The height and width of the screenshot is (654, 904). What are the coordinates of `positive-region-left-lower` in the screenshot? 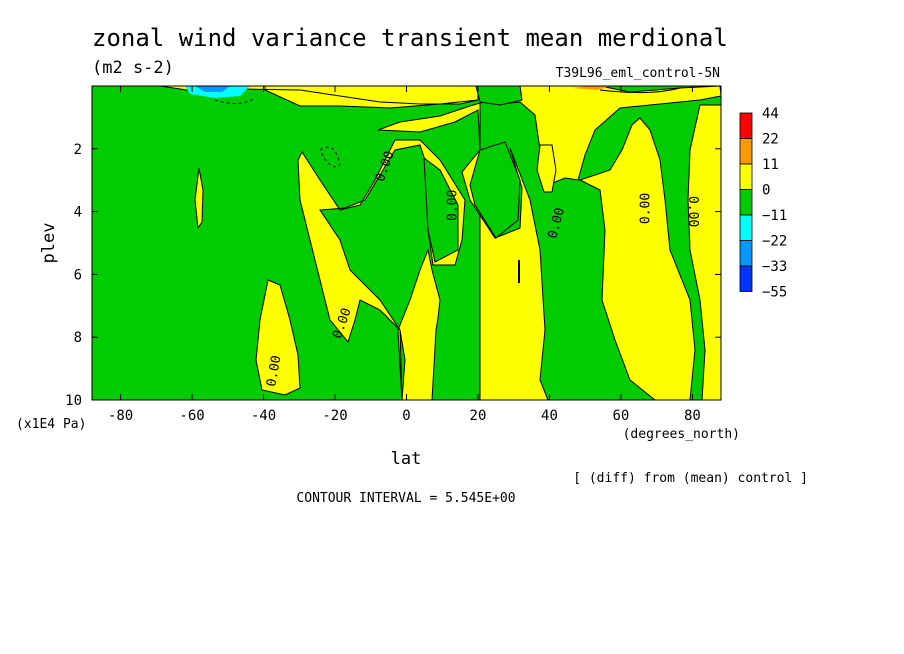 It's located at (278, 337).